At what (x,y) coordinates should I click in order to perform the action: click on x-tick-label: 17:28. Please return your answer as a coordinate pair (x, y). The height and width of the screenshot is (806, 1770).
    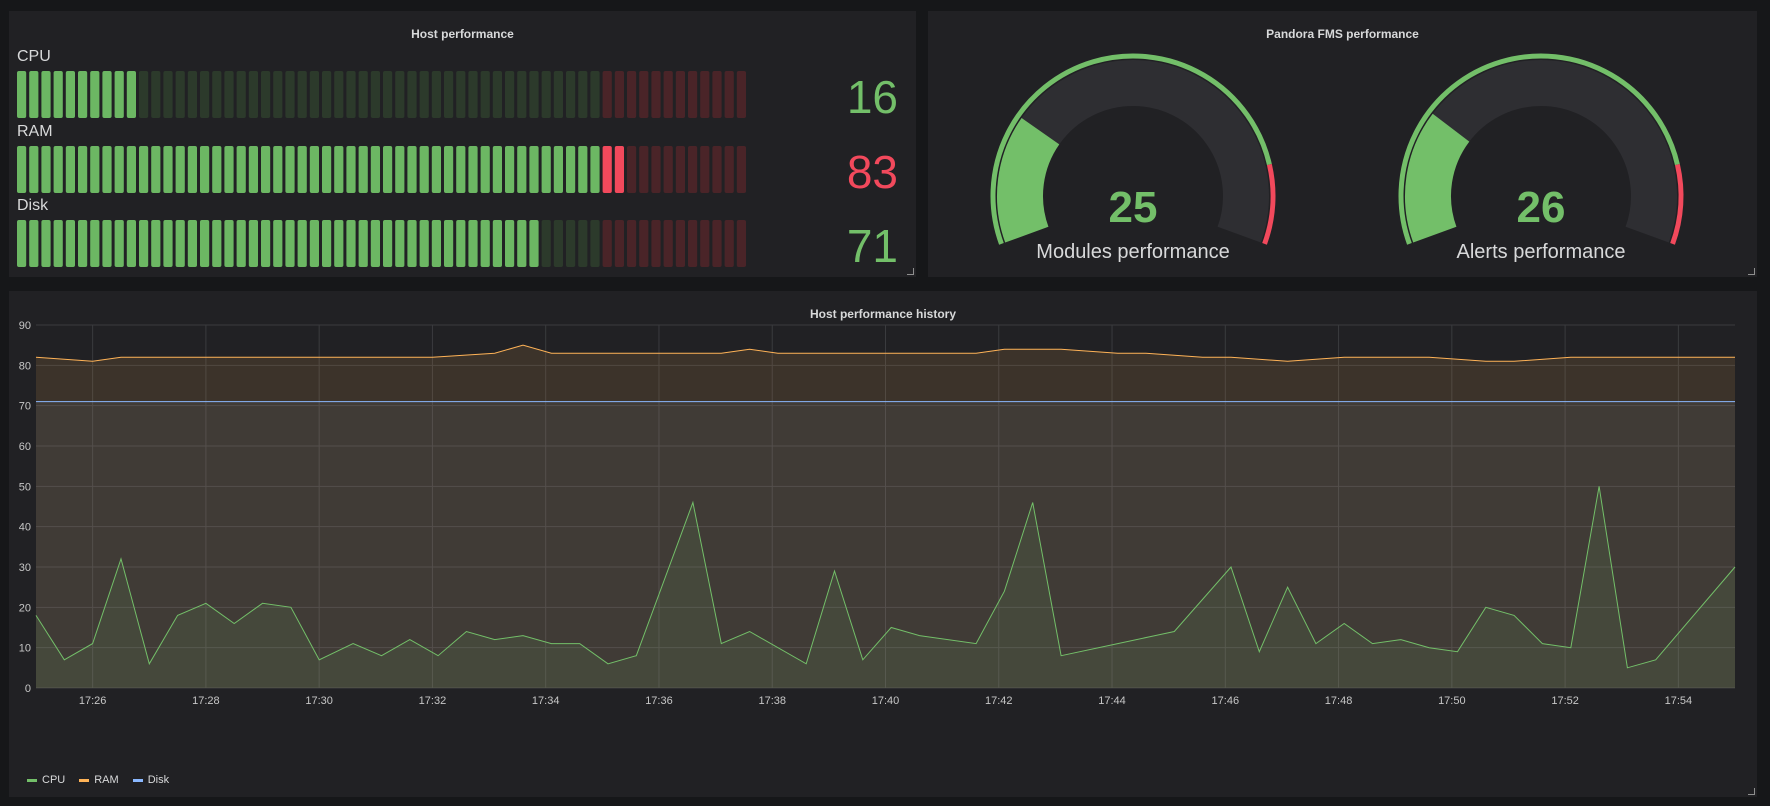
    Looking at the image, I should click on (206, 701).